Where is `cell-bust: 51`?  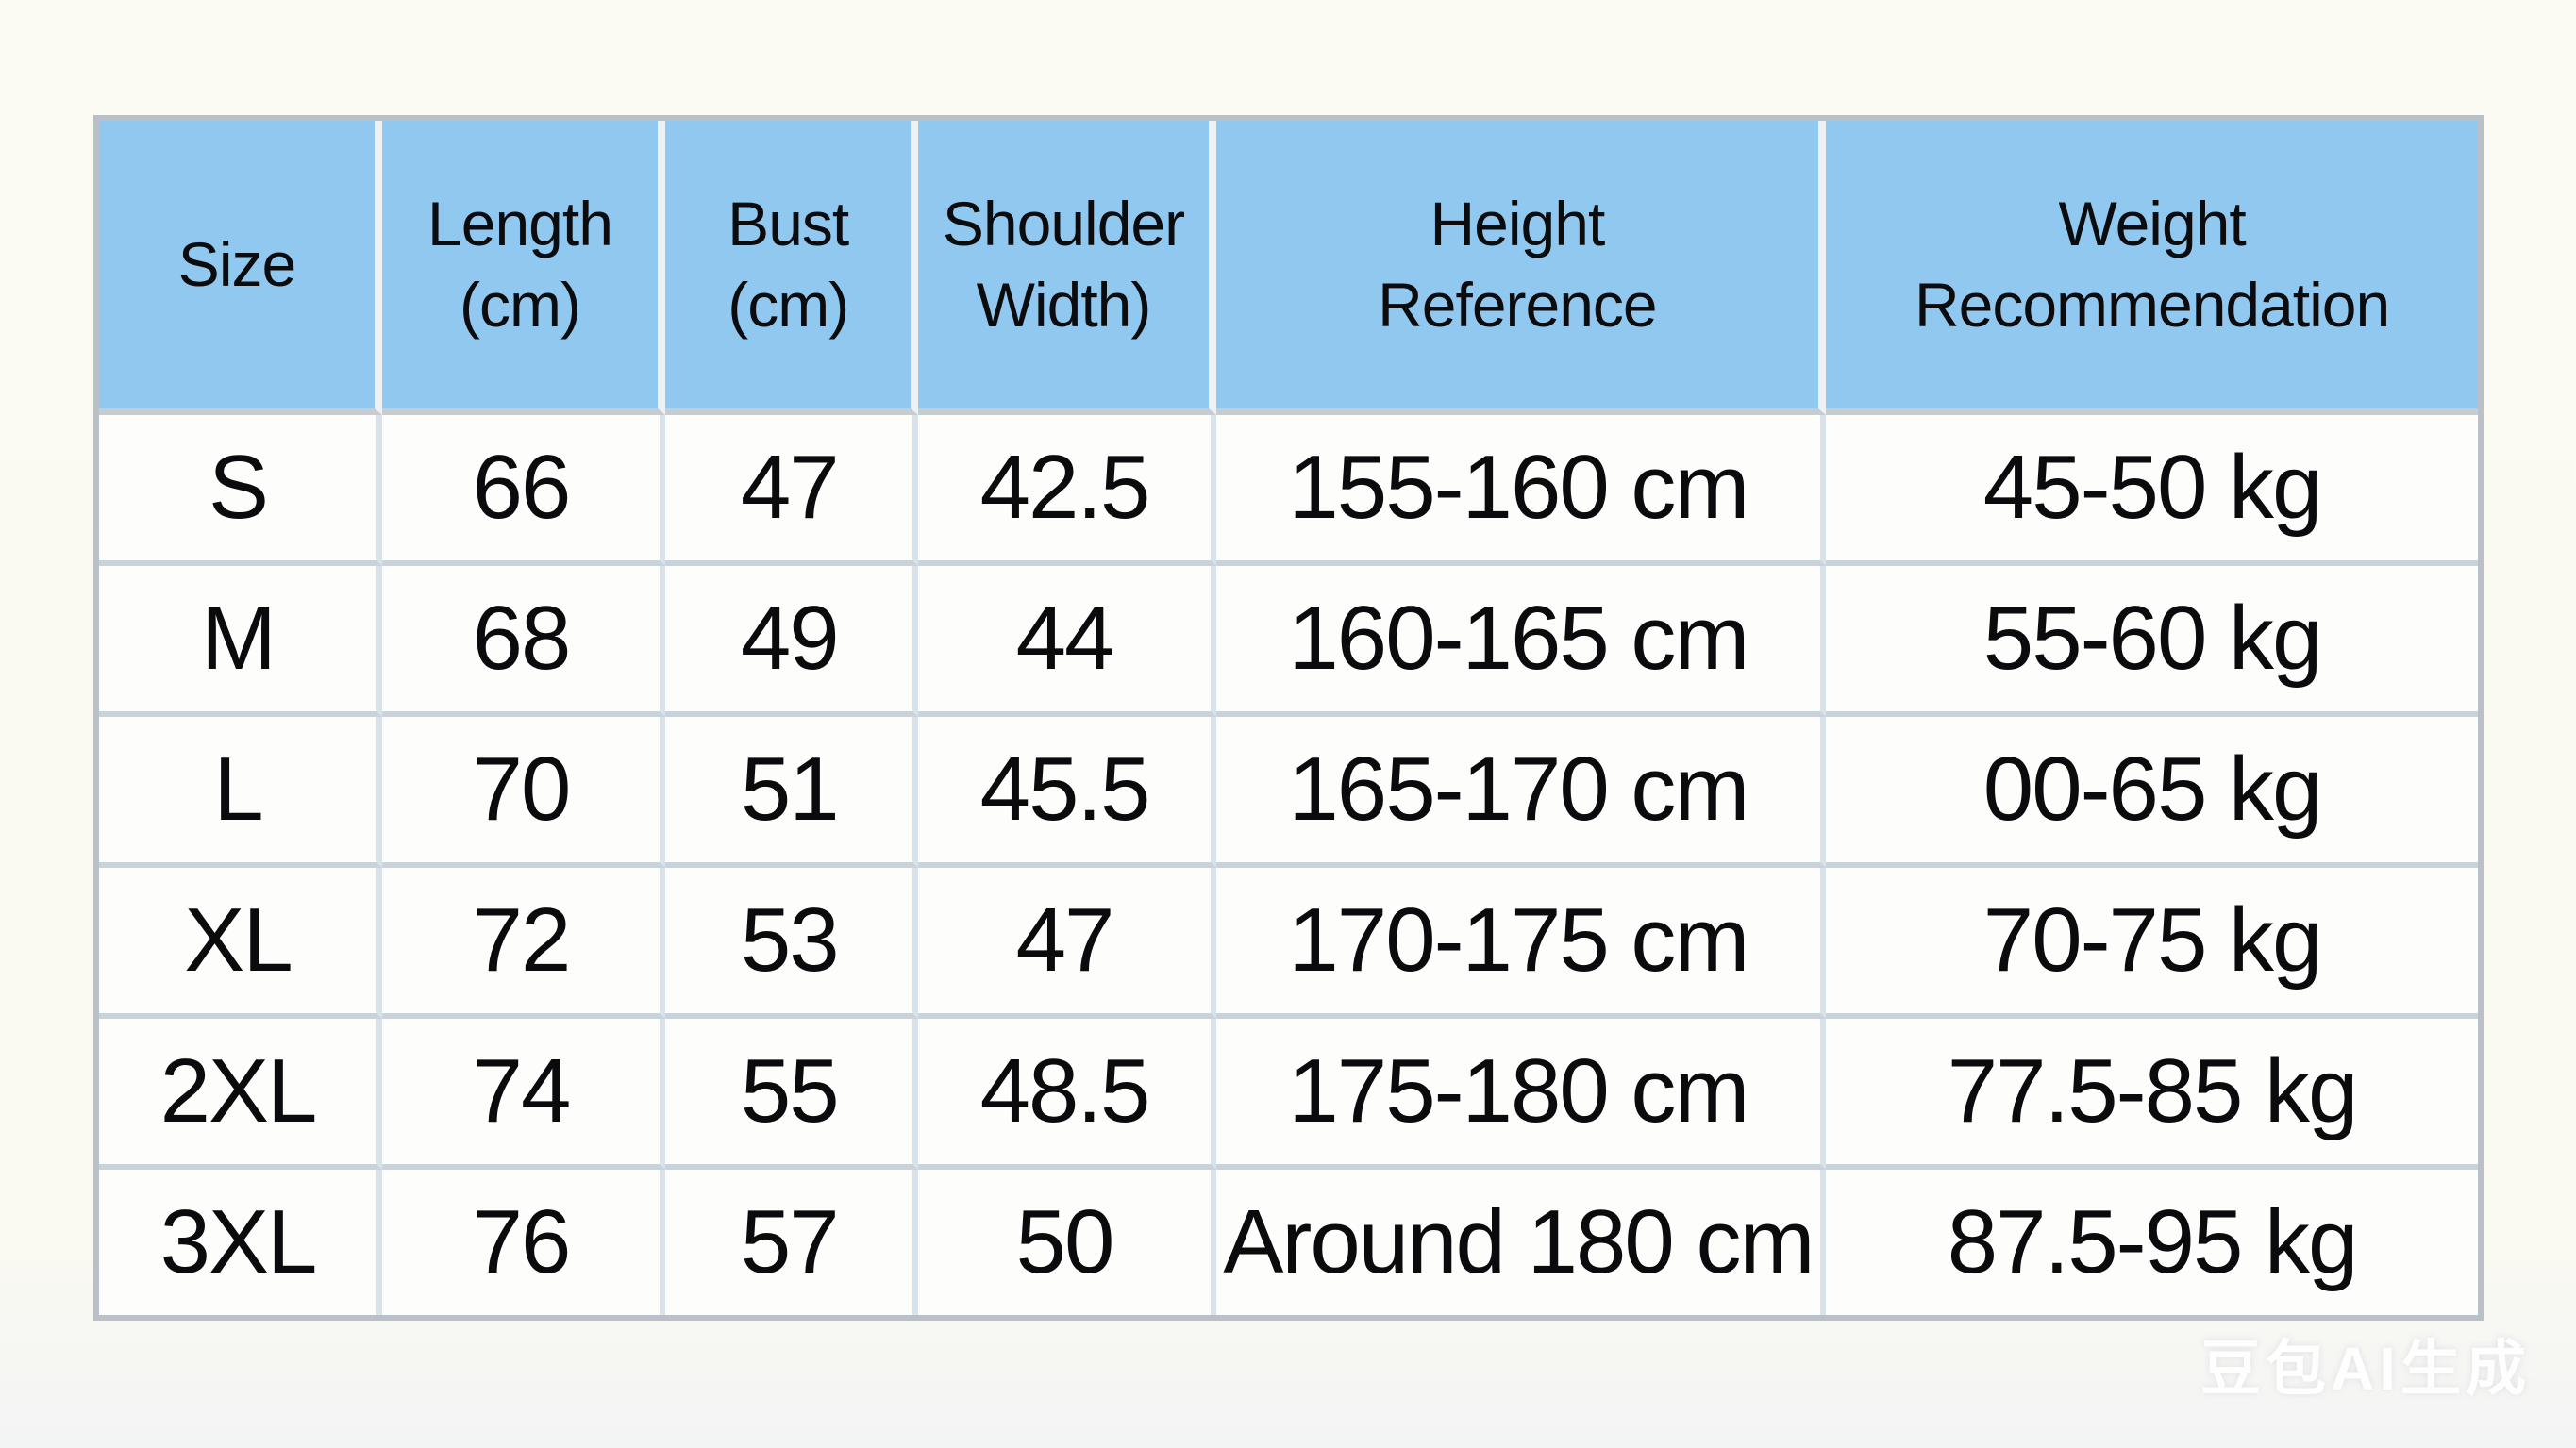 cell-bust: 51 is located at coordinates (791, 792).